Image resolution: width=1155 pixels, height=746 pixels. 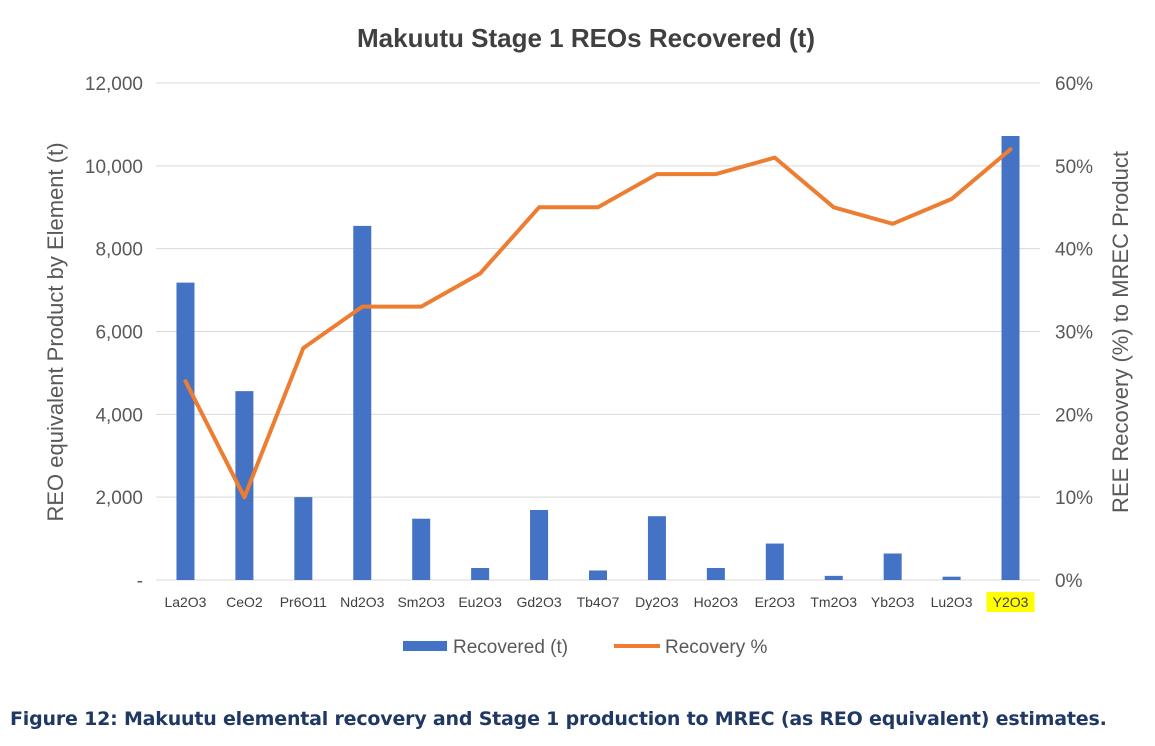 I want to click on left-axis-title: REO equivalent Product by Element (t), so click(x=55, y=331).